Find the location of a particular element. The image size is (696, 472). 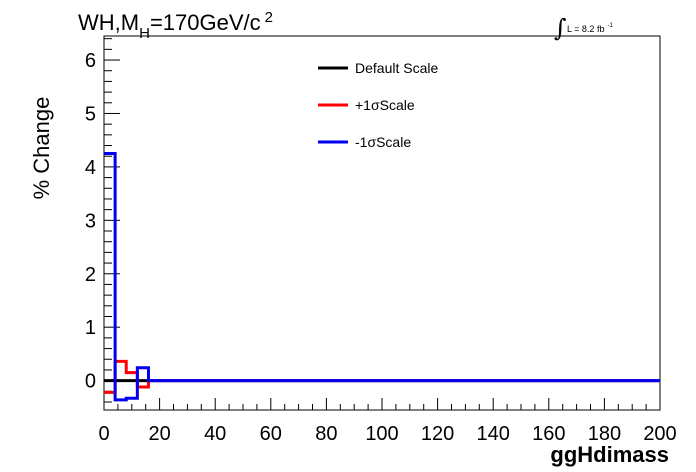

legend-label: +1σScale is located at coordinates (385, 105).